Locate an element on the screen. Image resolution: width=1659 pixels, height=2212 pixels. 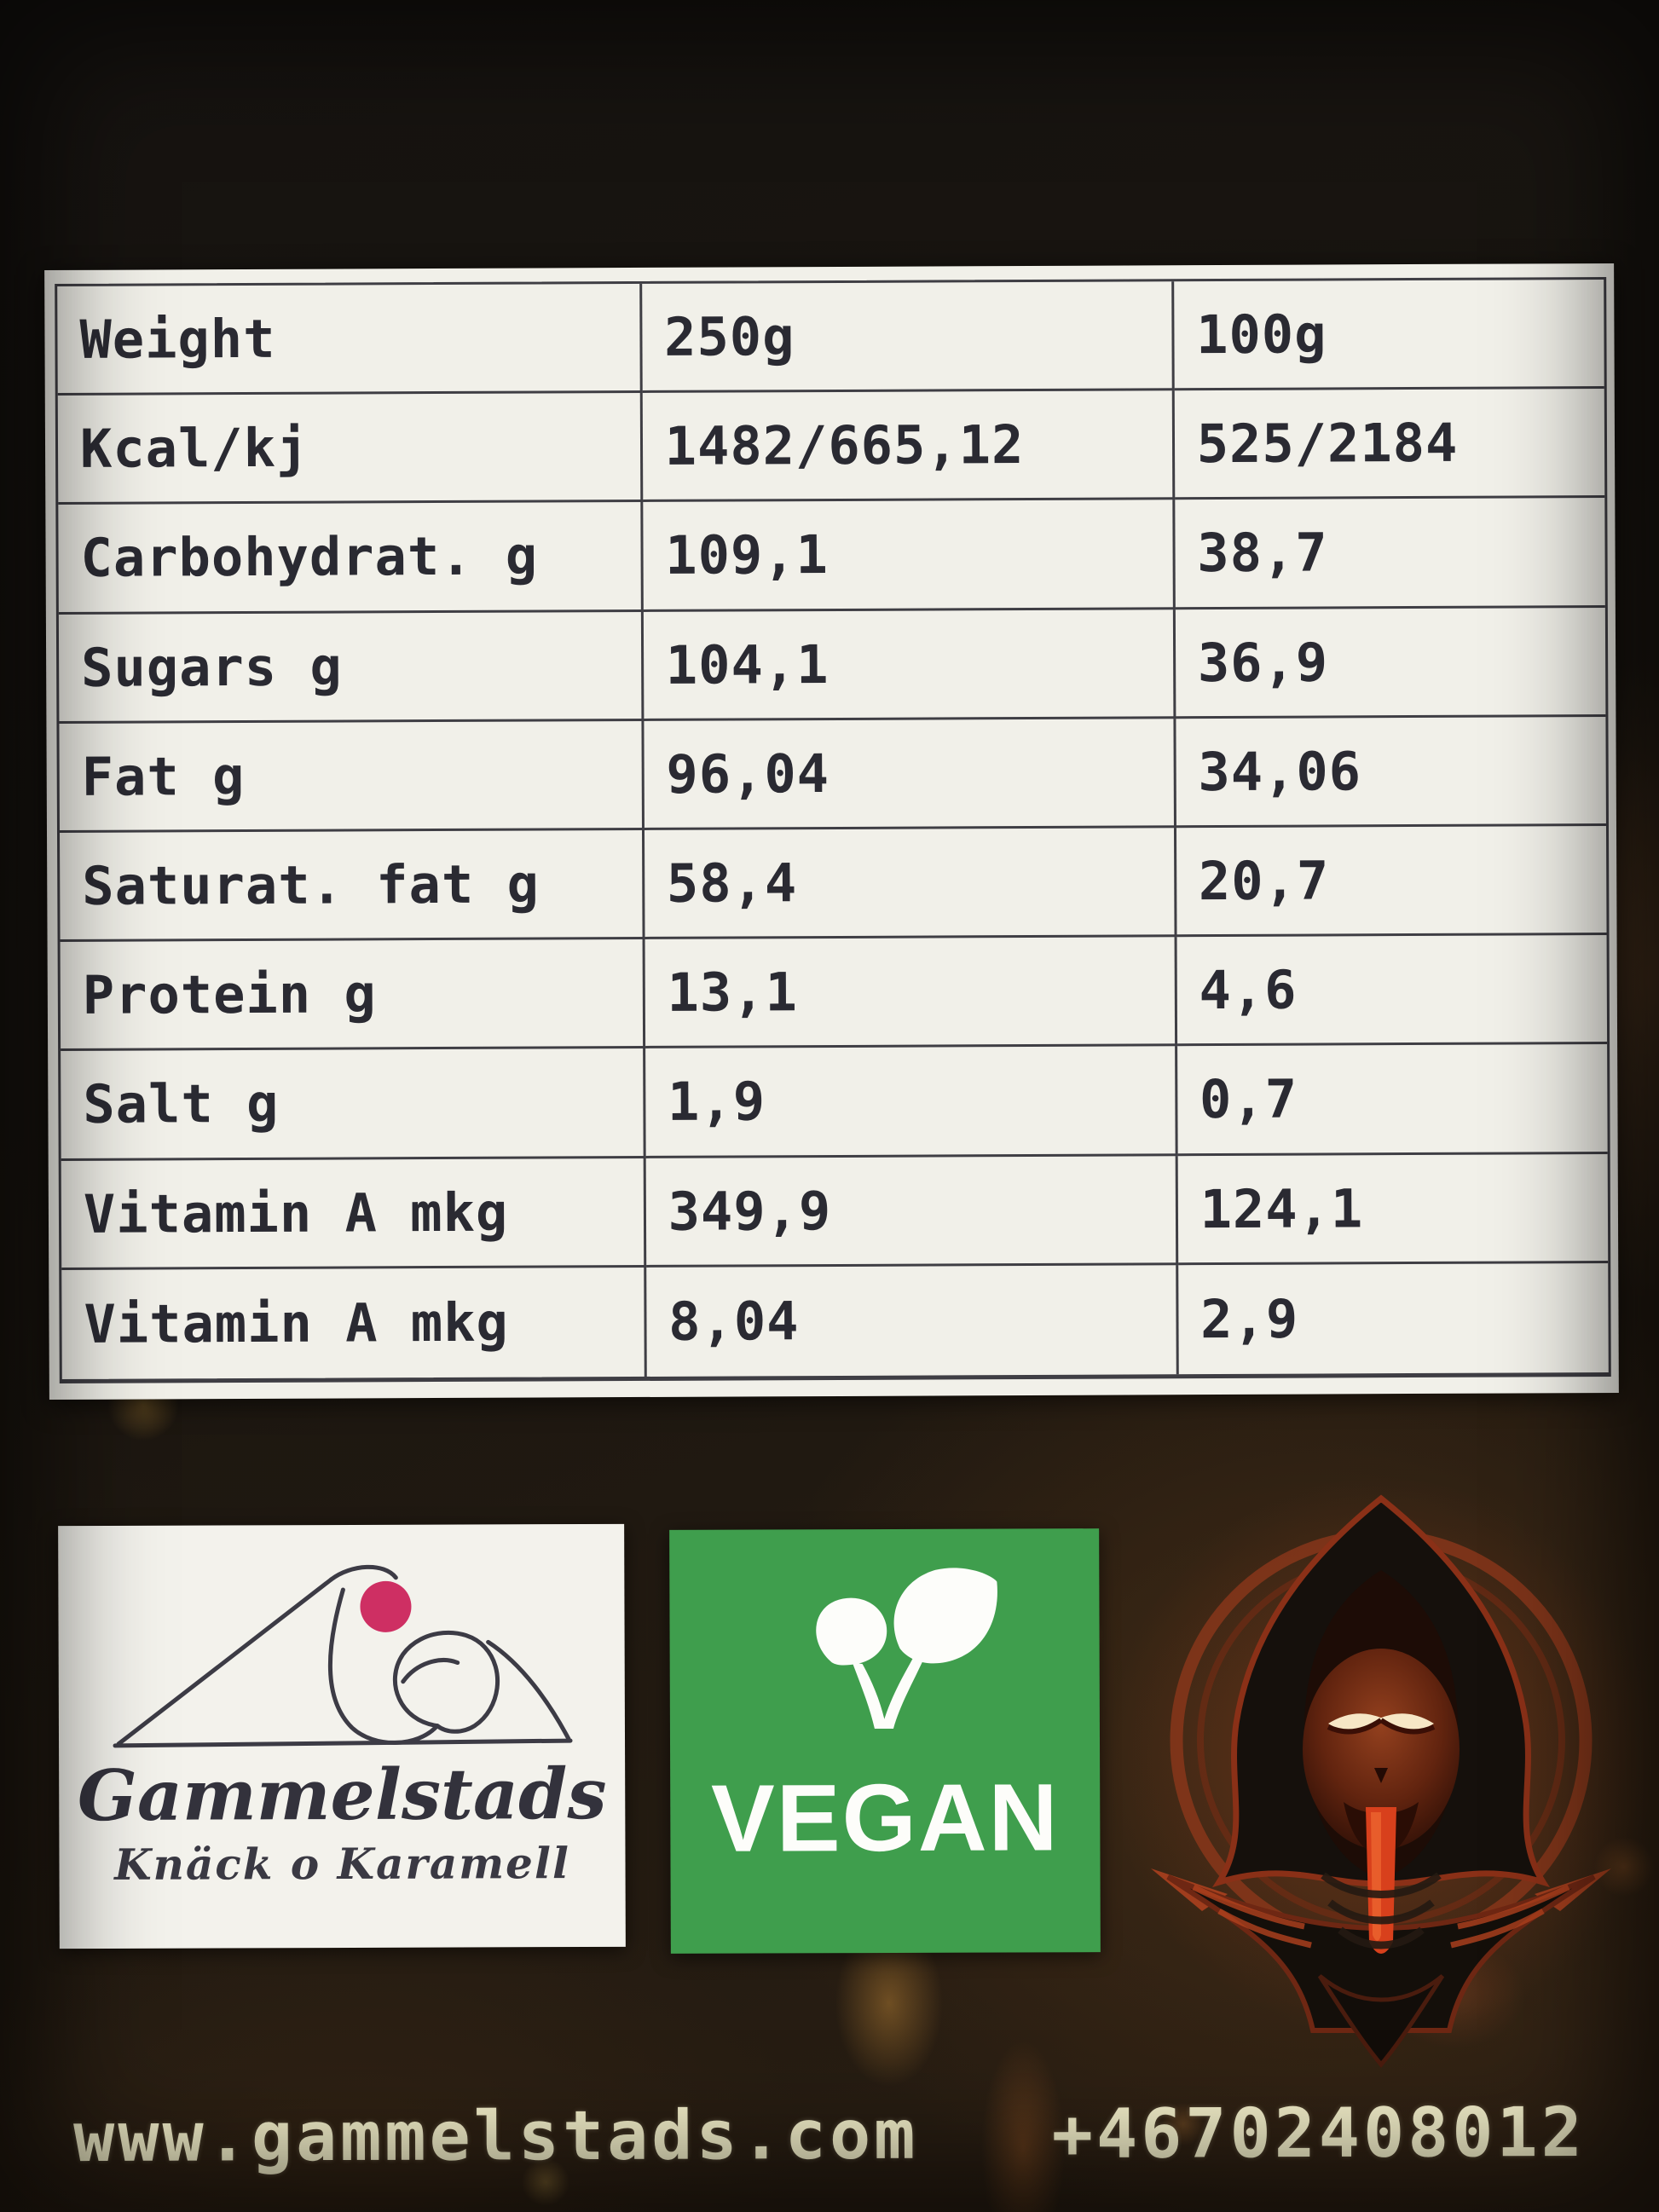
brand-logo-card: Gammelstads Knäck o Karamell is located at coordinates (342, 1736).